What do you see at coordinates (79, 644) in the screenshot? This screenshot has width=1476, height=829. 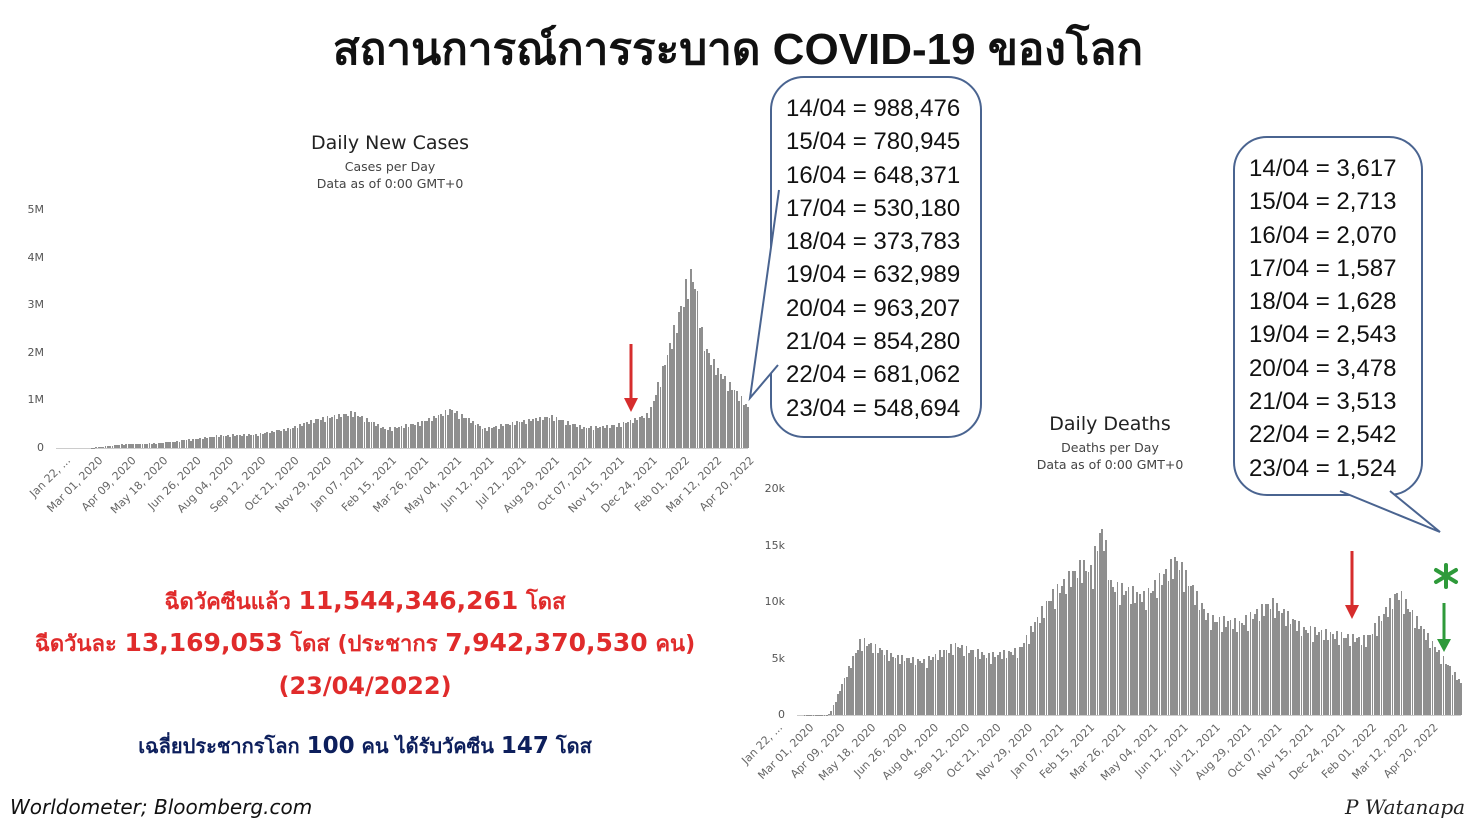 I see `vaccine-daily-label: ฉีดวันละ` at bounding box center [79, 644].